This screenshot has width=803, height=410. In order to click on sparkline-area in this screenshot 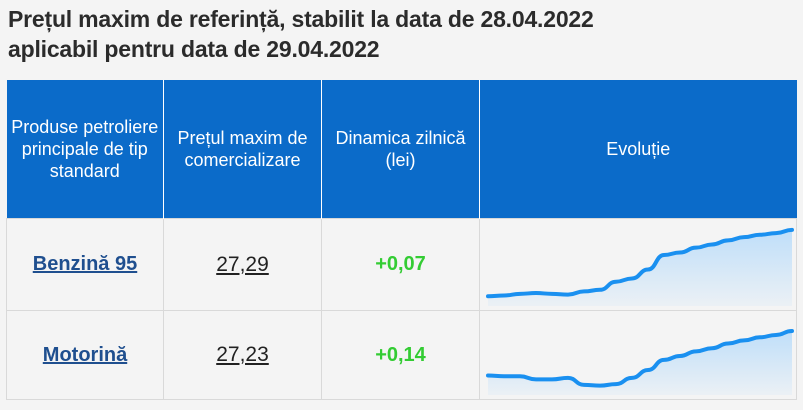, I will do `click(640, 267)`.